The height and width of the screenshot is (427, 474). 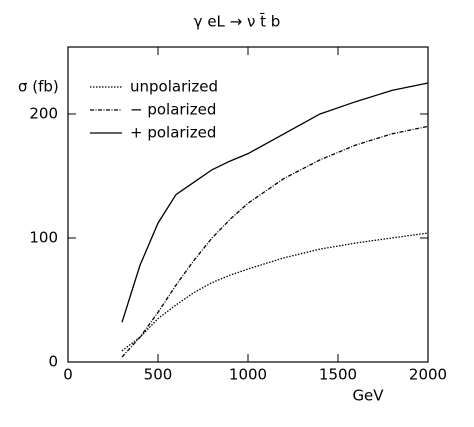 I want to click on y-tick-label: 200, so click(x=43, y=113).